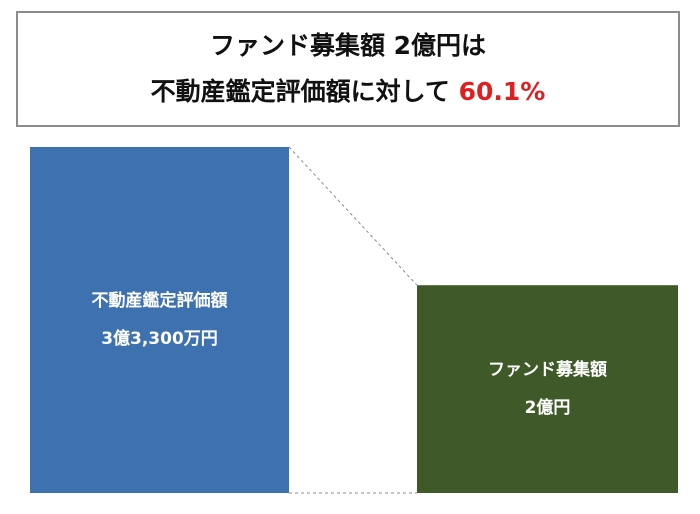 The image size is (700, 514). I want to click on title-line-2: 不動産鑑定評価額に対して 60.1%, so click(348, 92).